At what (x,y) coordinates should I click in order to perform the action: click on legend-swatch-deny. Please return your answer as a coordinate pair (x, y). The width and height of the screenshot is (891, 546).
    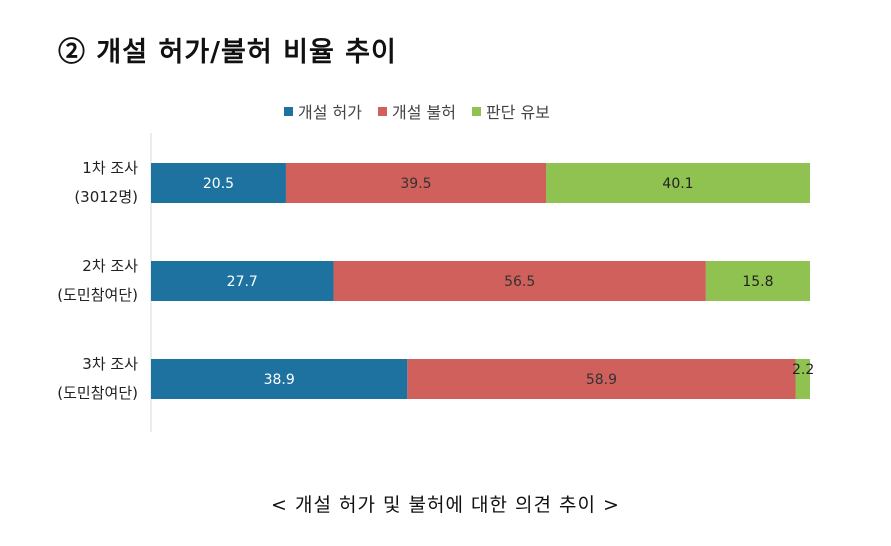
    Looking at the image, I should click on (382, 111).